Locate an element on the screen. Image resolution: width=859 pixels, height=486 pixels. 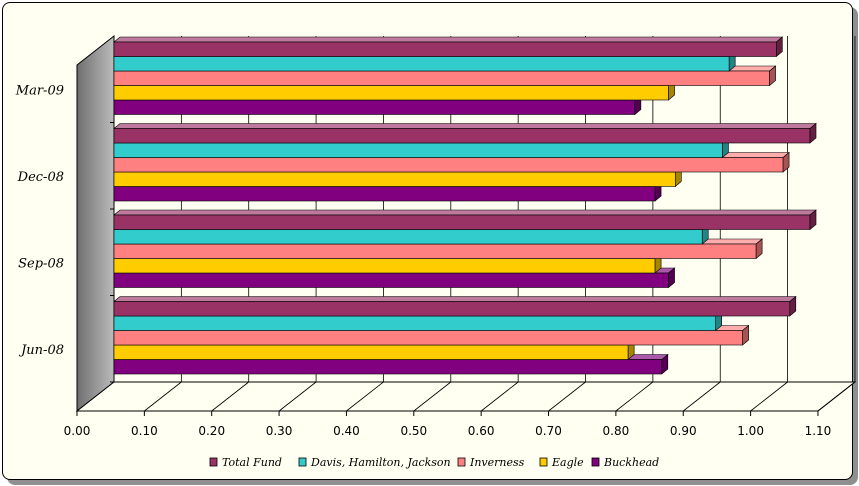
x-tick-label: 0.00 is located at coordinates (77, 431).